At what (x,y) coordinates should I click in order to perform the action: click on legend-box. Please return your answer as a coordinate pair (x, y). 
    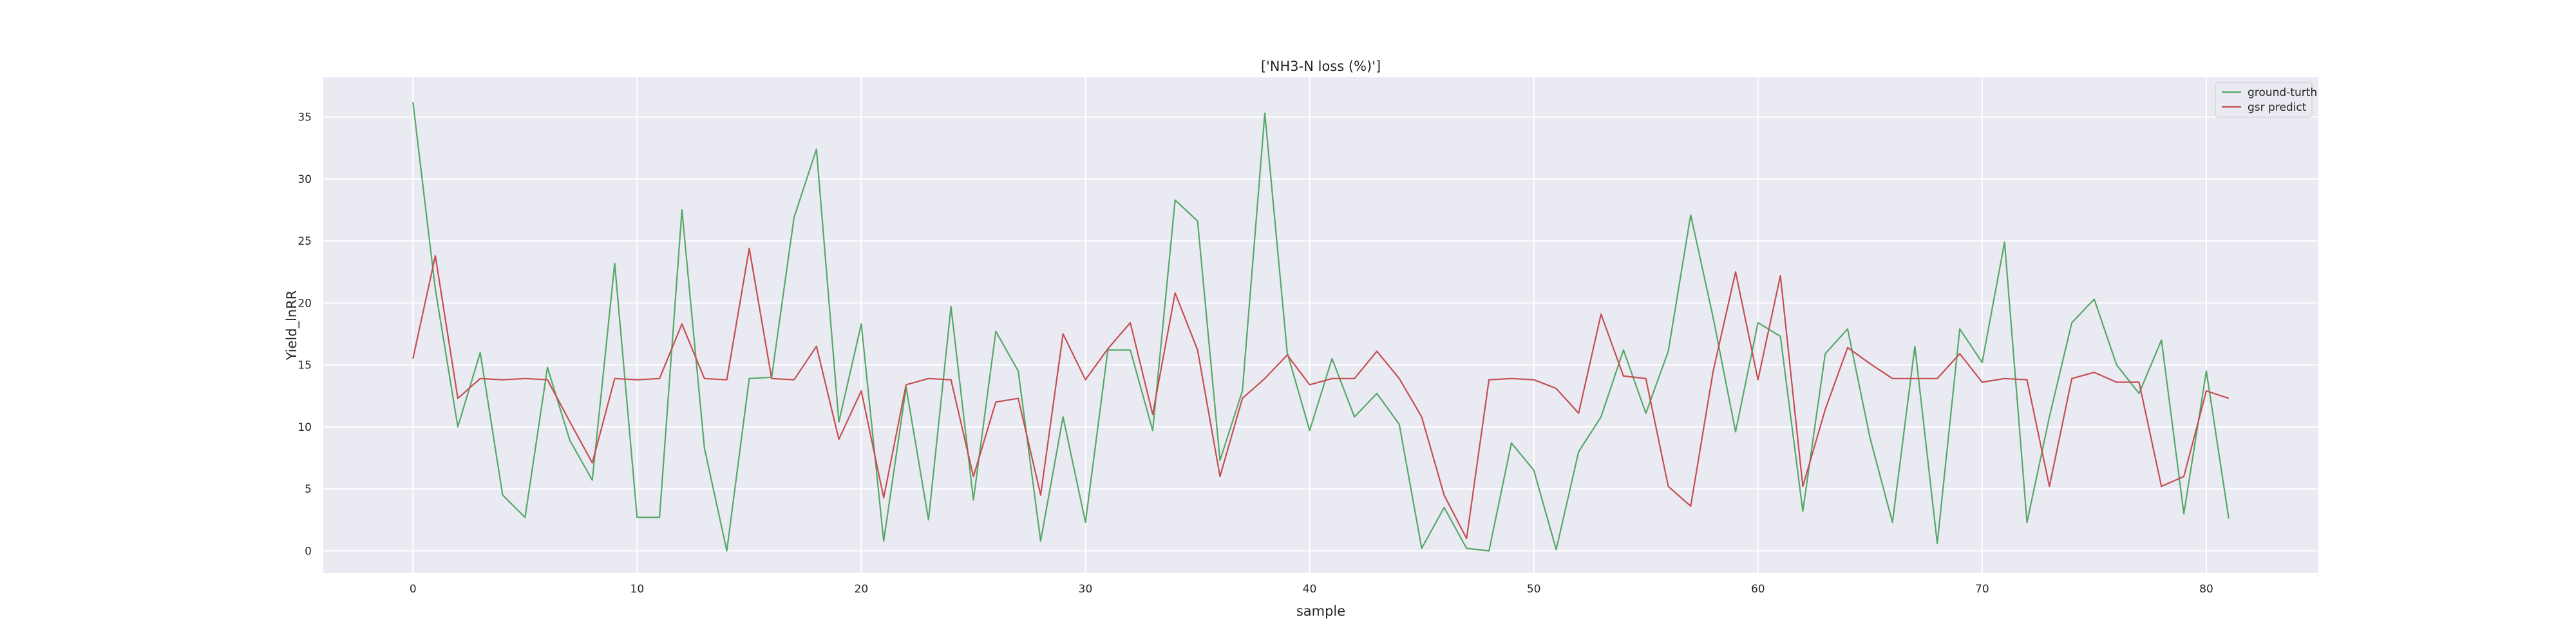
    Looking at the image, I should click on (2264, 100).